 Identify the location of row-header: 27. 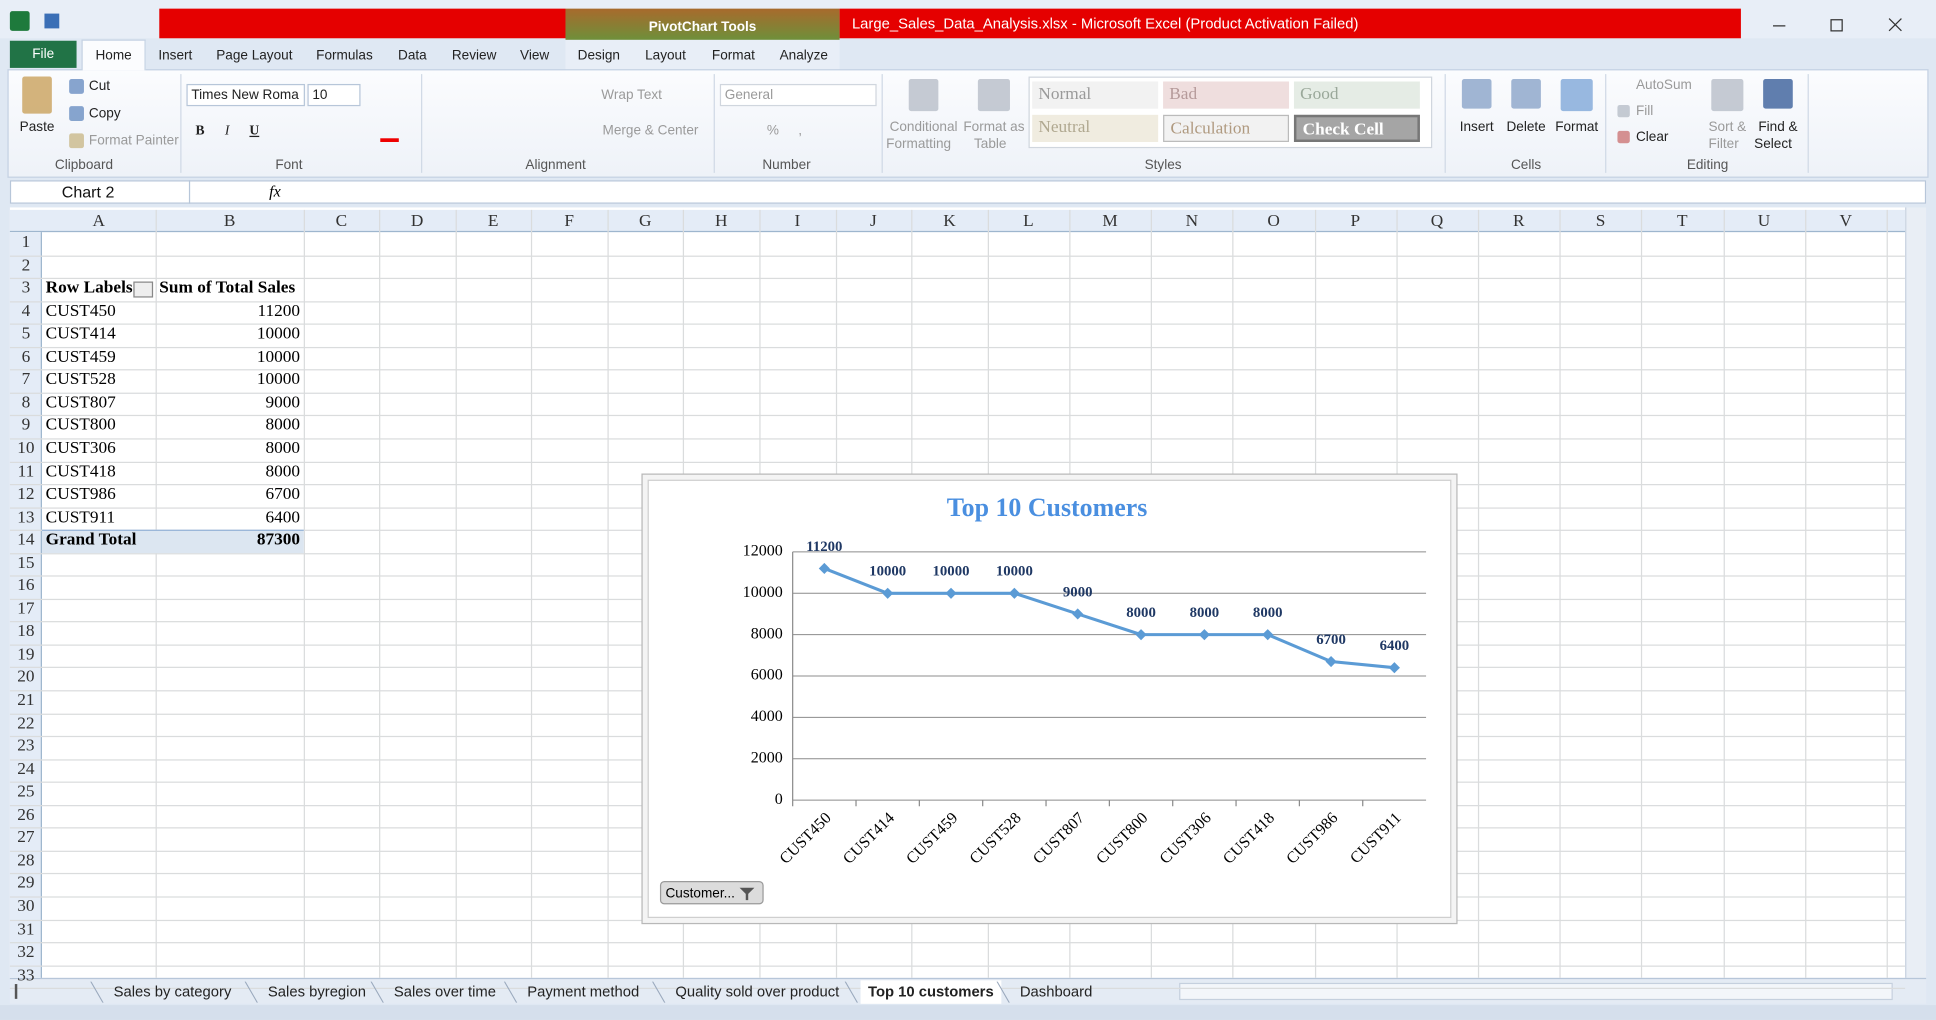
(26, 838).